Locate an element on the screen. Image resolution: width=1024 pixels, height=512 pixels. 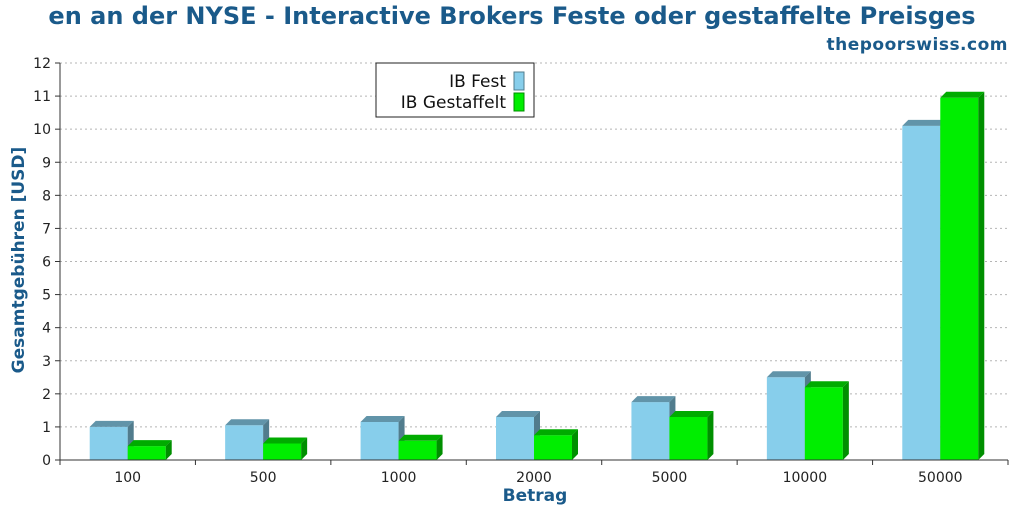
y-axis-title: Gesamtgebühren [USD] is located at coordinates (19, 260).